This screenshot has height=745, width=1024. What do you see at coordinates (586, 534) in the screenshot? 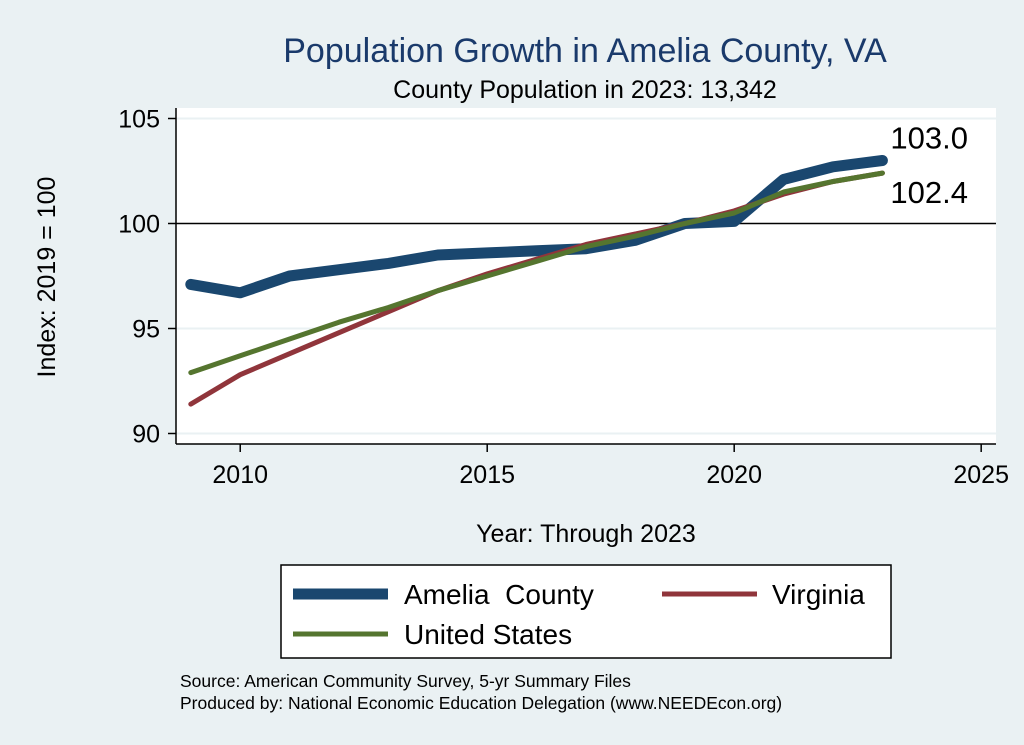
I see `x-axis-title: Year: Through 2023` at bounding box center [586, 534].